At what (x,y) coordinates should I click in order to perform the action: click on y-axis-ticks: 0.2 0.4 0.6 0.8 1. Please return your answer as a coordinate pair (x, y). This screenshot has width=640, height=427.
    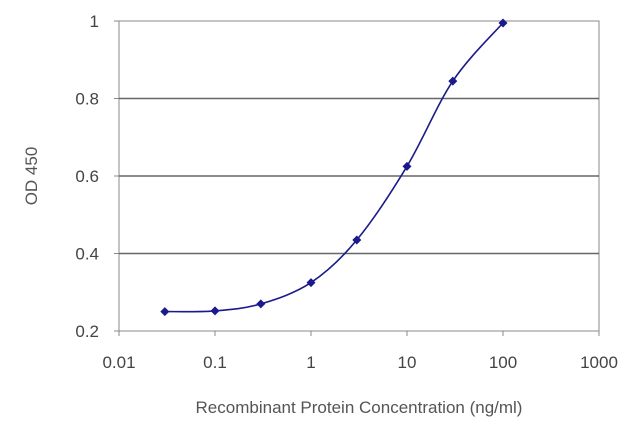
    Looking at the image, I should click on (97, 176).